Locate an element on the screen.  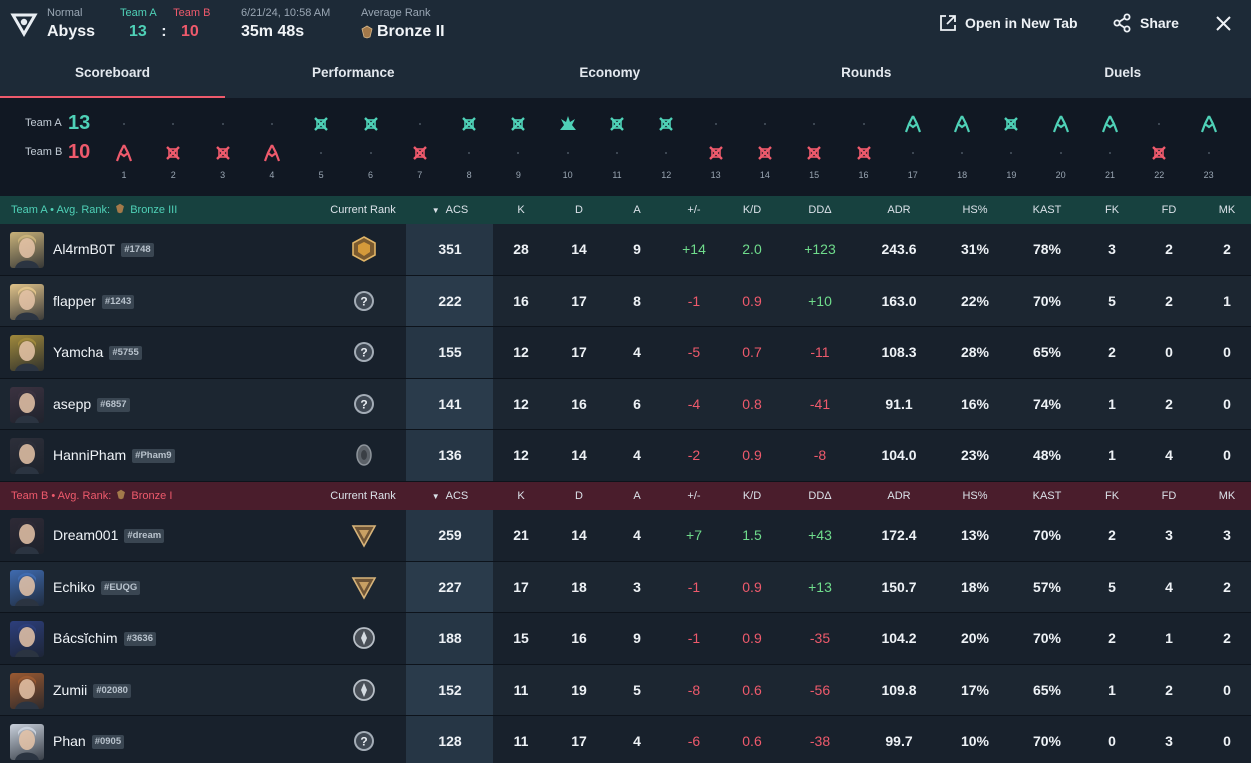
round-number: 18 is located at coordinates (962, 175).